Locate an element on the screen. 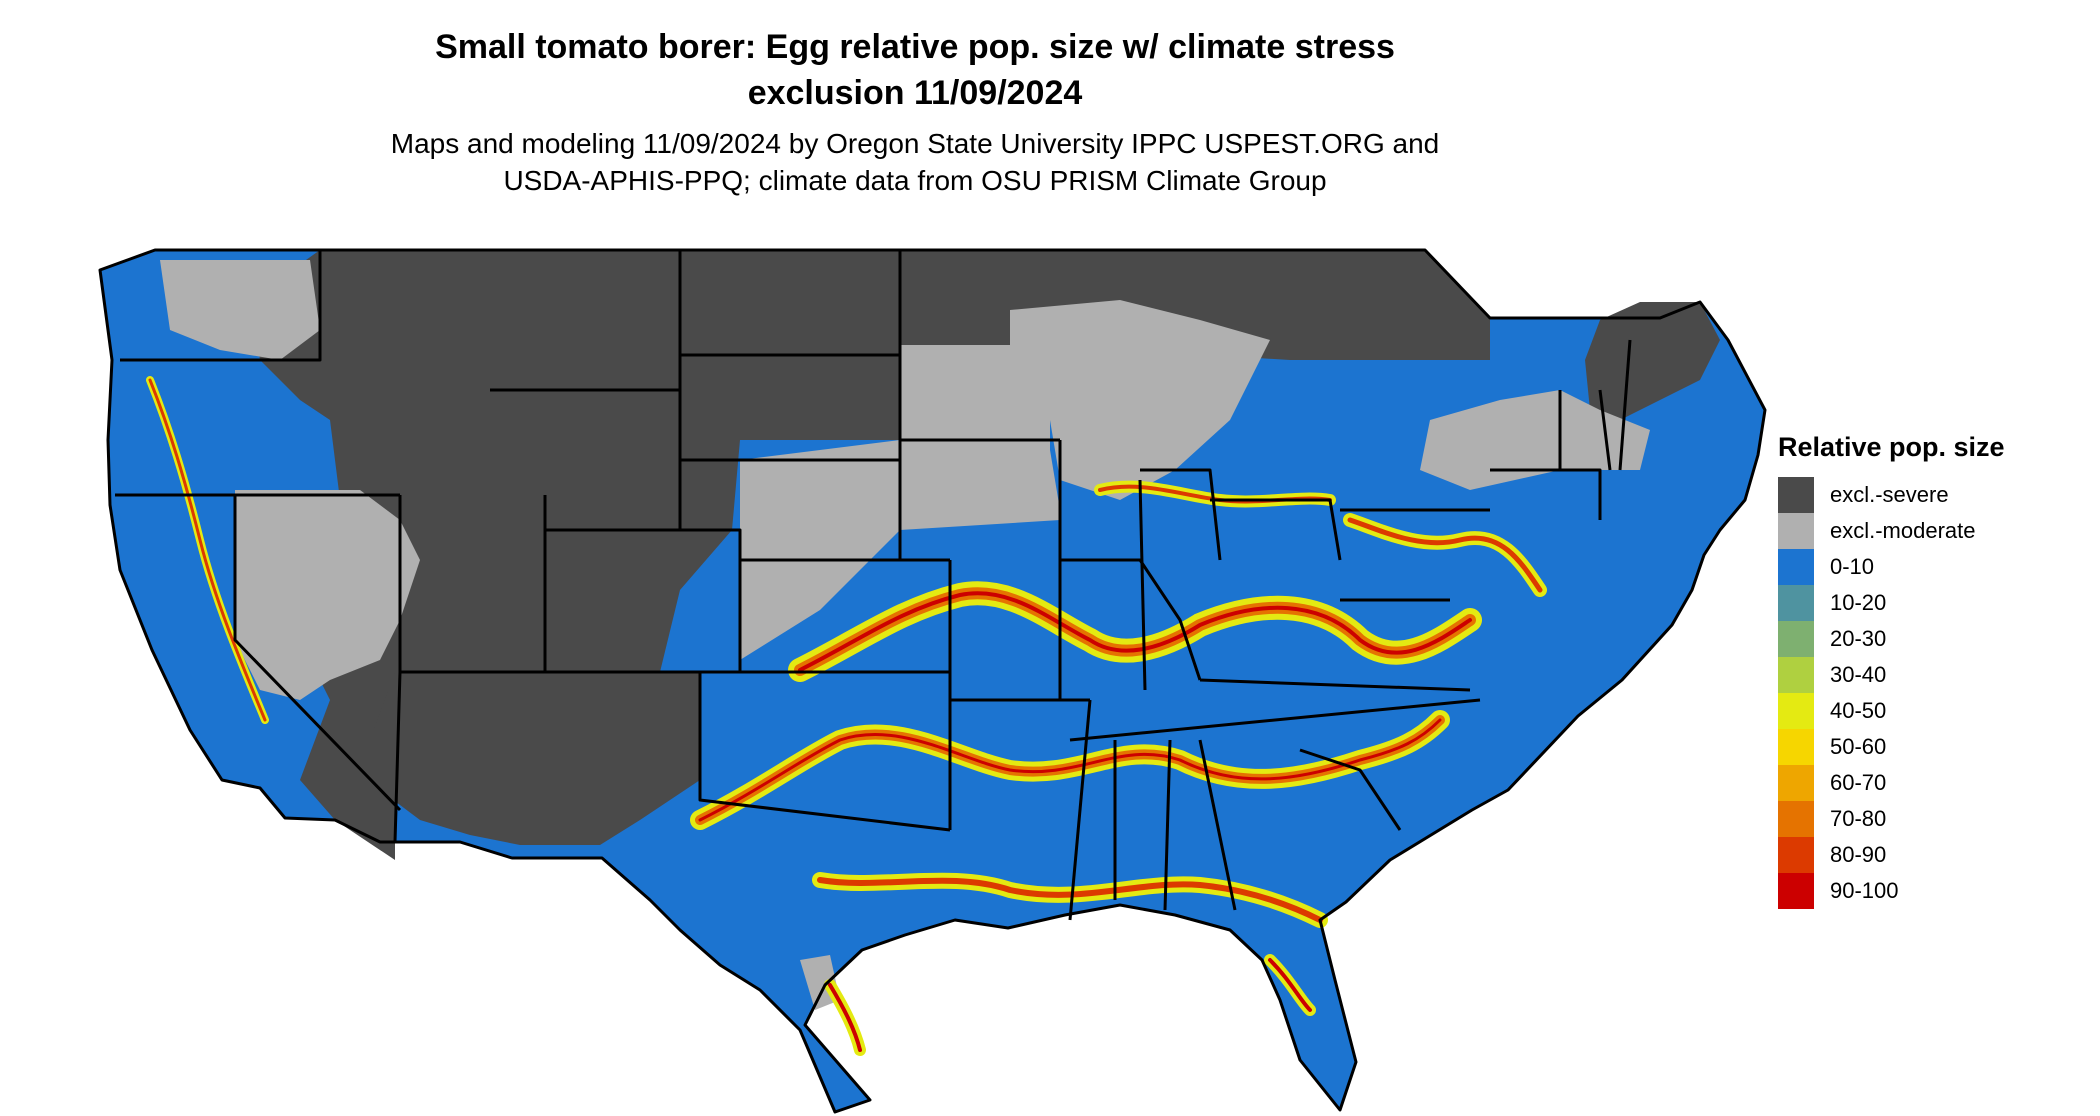  legend-item: 60-70 is located at coordinates (1928, 783).